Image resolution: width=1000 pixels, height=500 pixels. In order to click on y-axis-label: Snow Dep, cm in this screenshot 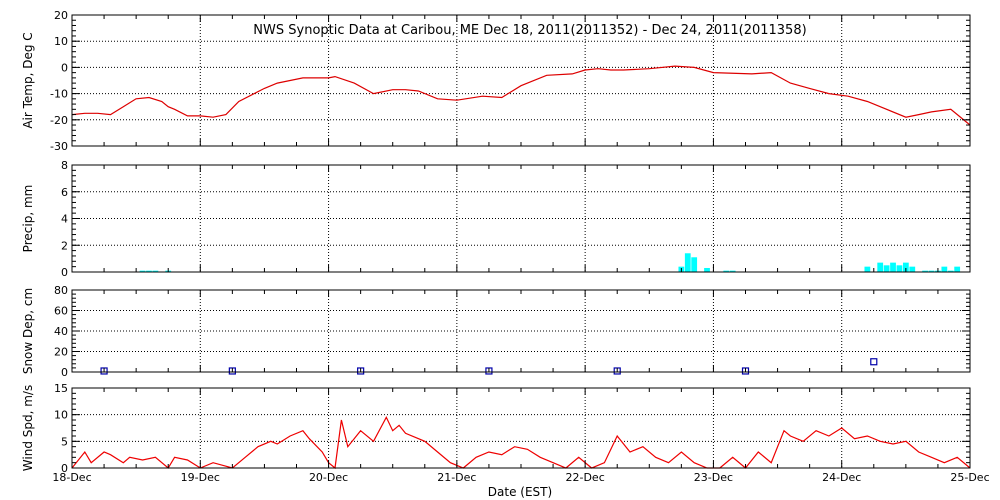, I will do `click(28, 331)`.